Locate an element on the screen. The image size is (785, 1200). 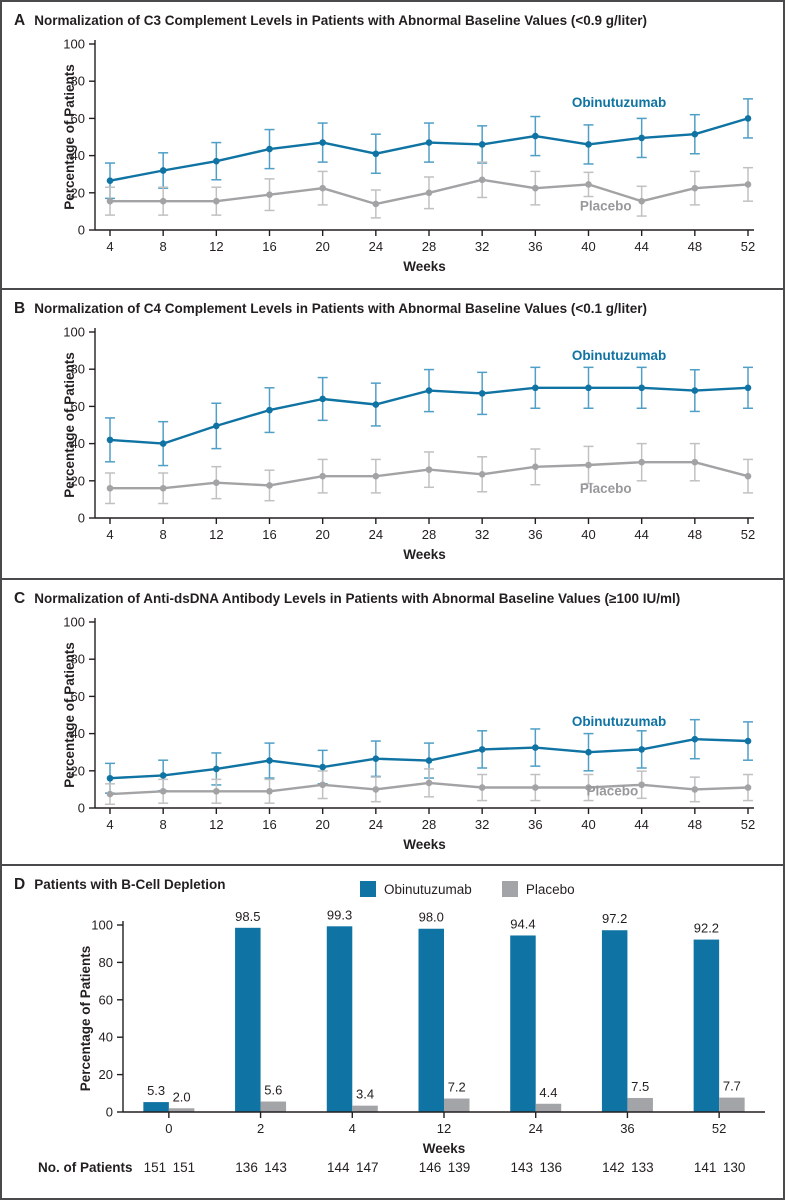
series-obinutuzumab is located at coordinates (429, 150).